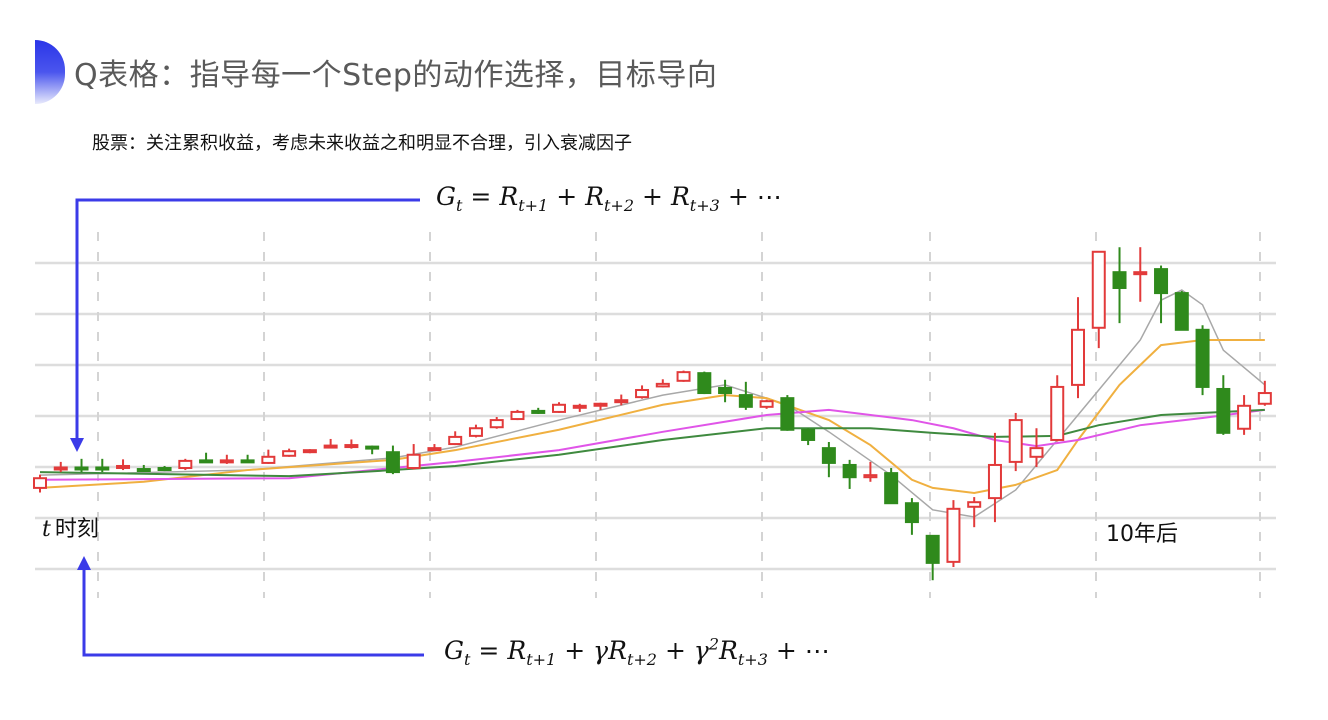  I want to click on formula-term: Rt+3, so click(743, 652).